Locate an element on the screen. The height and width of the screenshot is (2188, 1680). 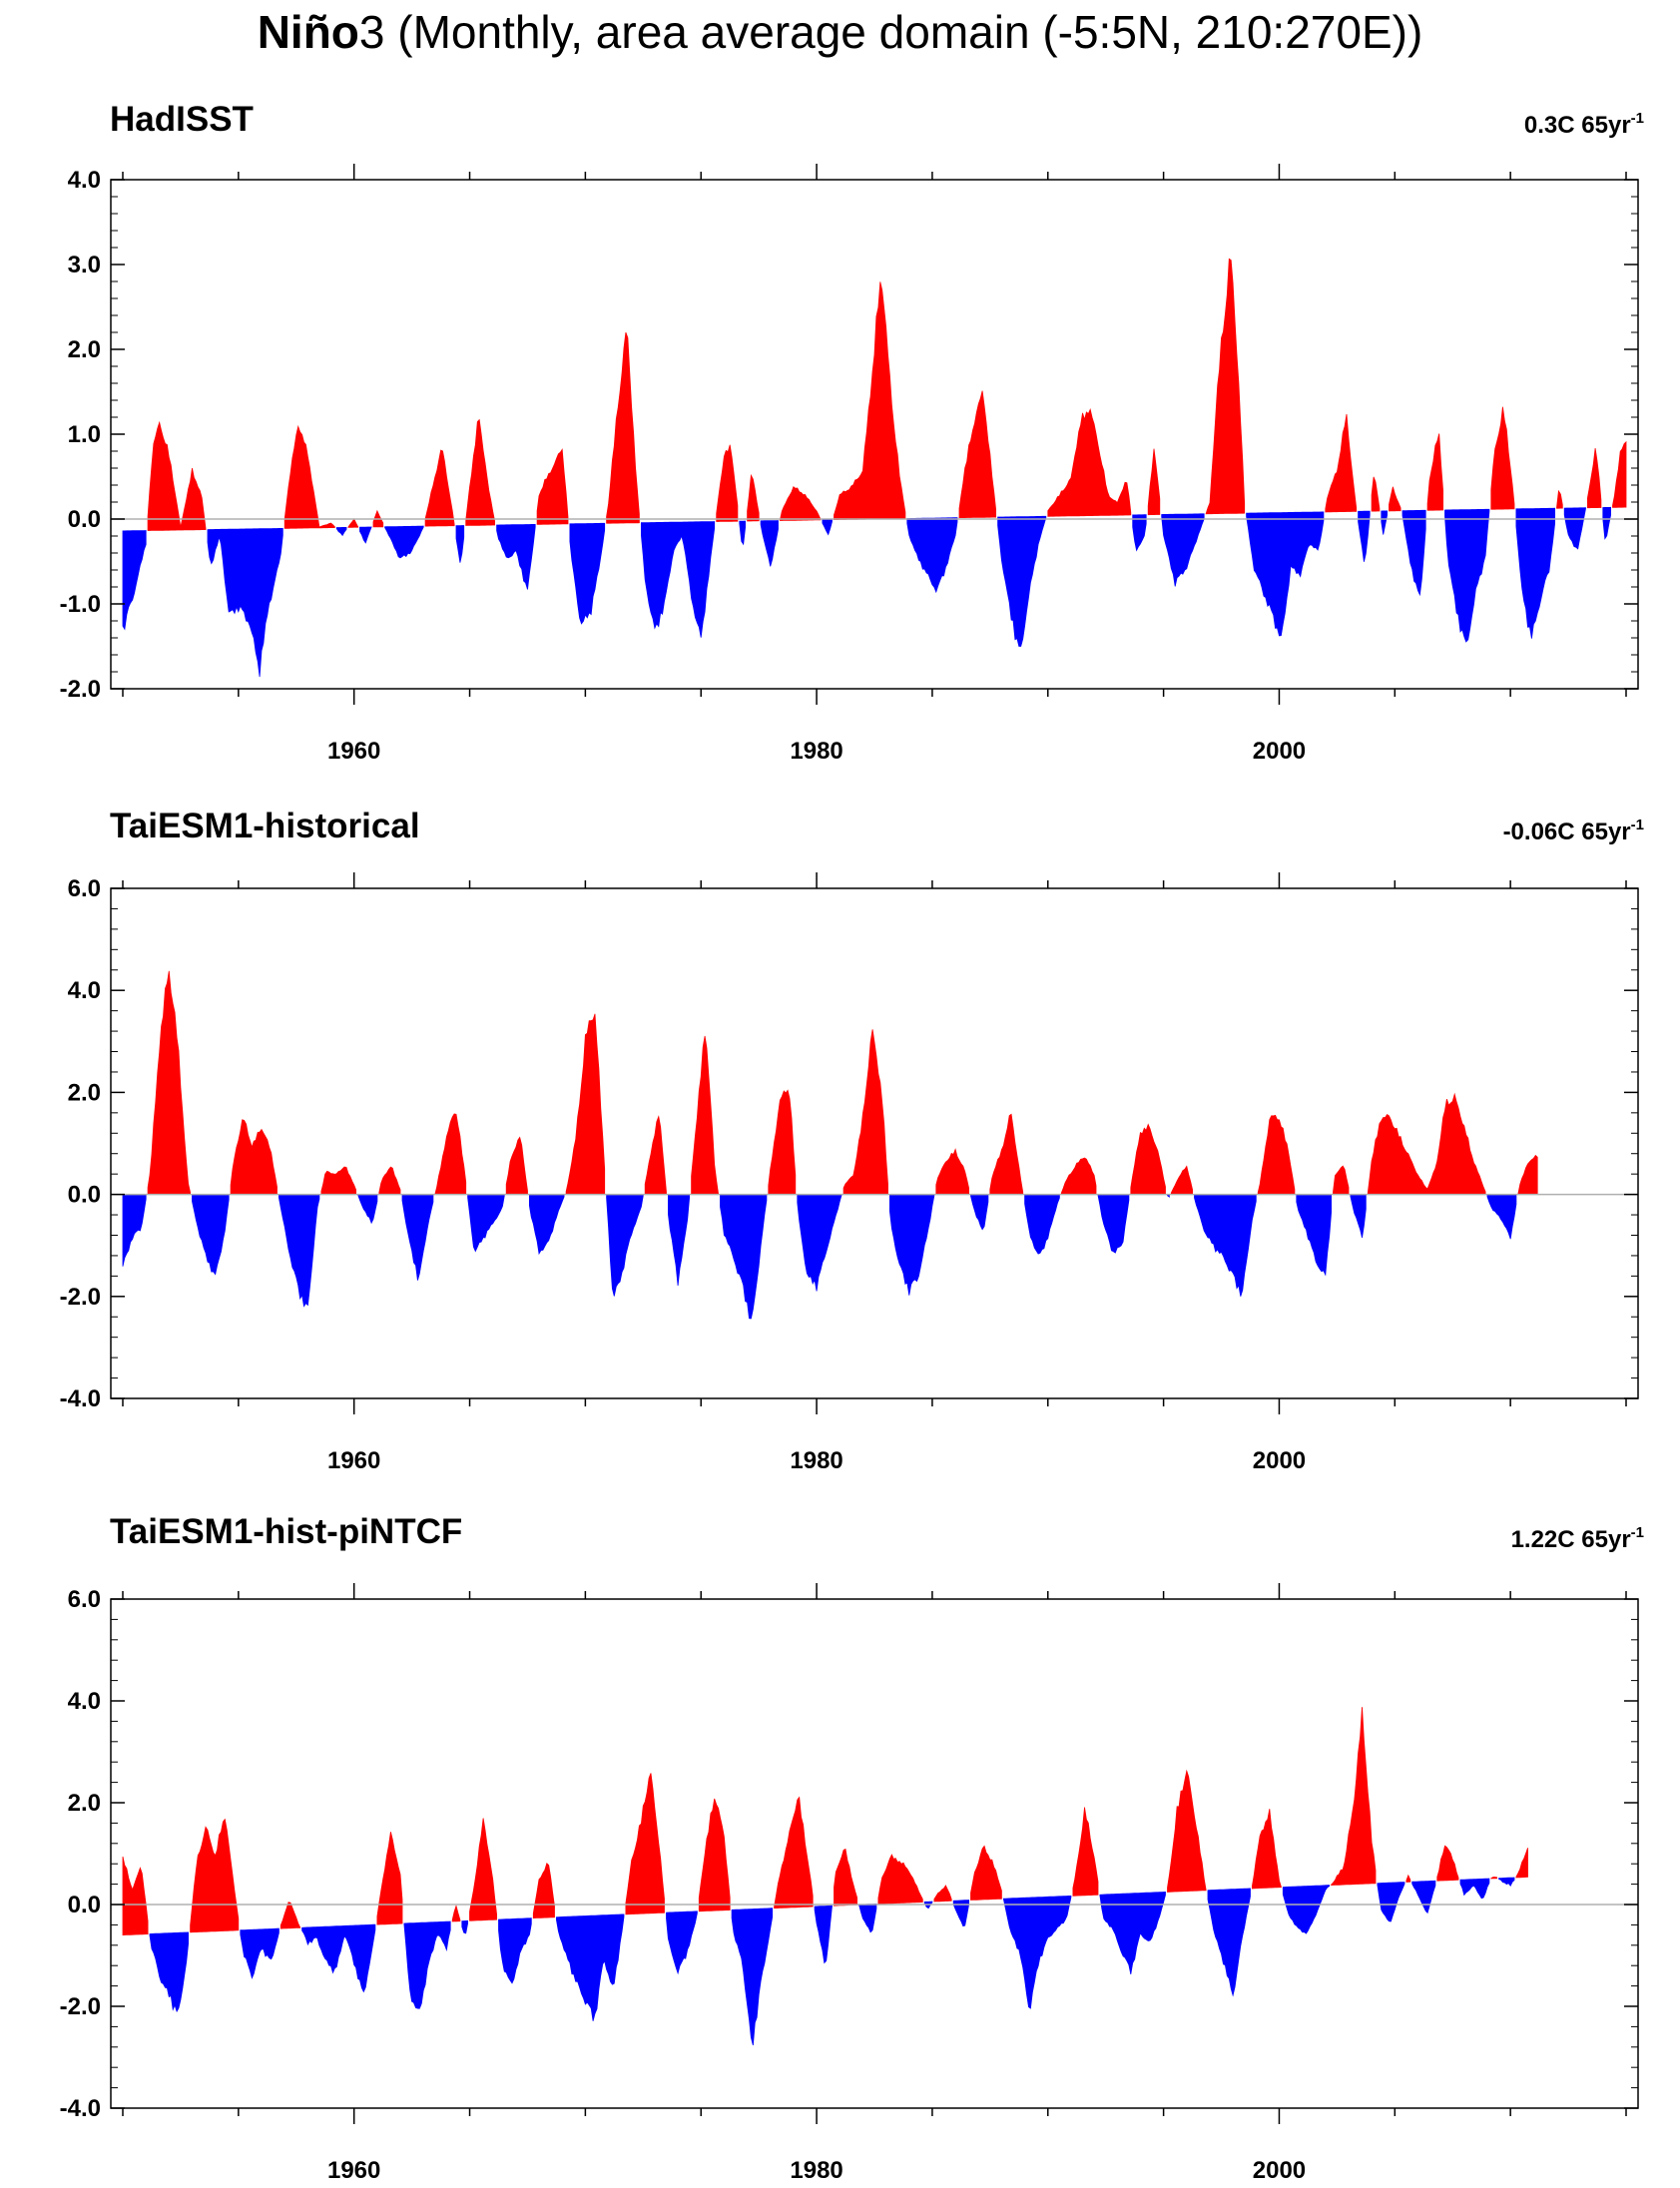
trend-label-taiesm1-hist-pintcf: 1.22C 65yr-1 is located at coordinates (1577, 1536).